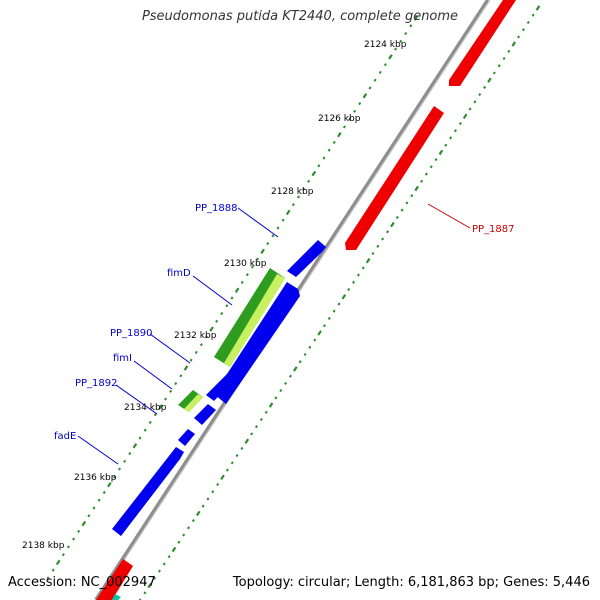 Image resolution: width=600 pixels, height=600 pixels. Describe the element at coordinates (385, 45) in the screenshot. I see `tick-label: 2124 kbp` at that location.